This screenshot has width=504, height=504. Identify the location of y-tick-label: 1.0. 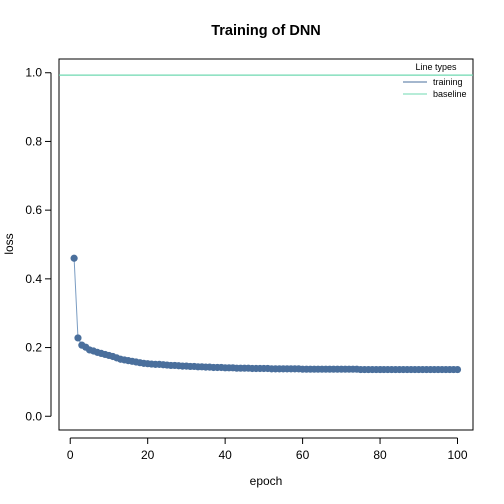
(33, 73).